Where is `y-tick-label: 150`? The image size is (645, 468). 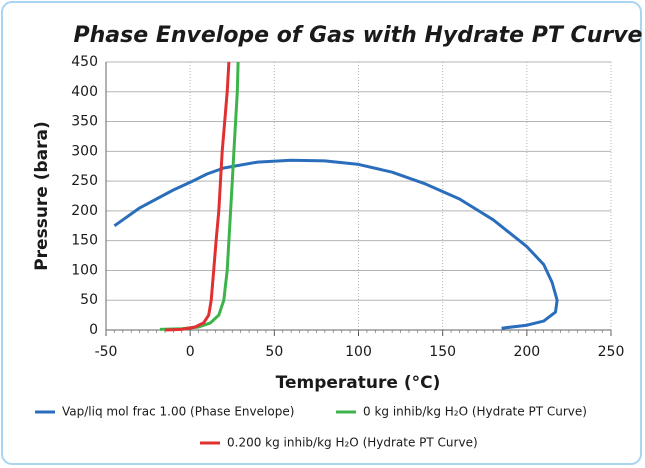 y-tick-label: 150 is located at coordinates (84, 241).